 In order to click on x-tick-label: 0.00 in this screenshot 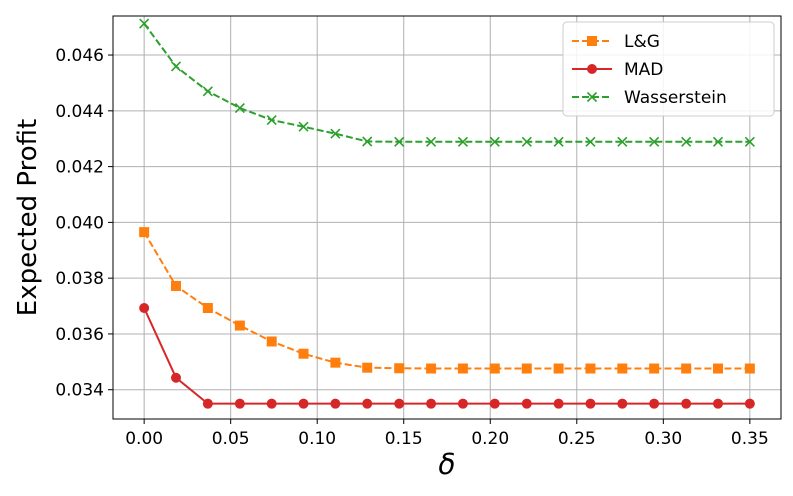, I will do `click(144, 439)`.